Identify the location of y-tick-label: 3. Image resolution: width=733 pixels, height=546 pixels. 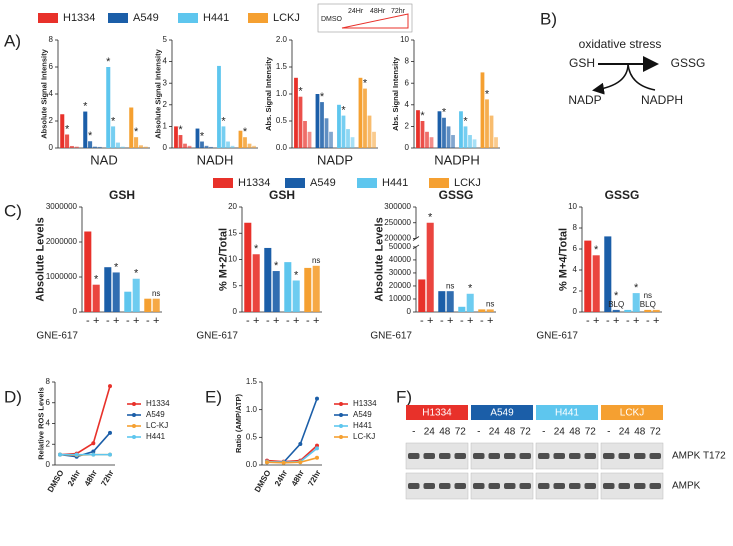
(165, 82).